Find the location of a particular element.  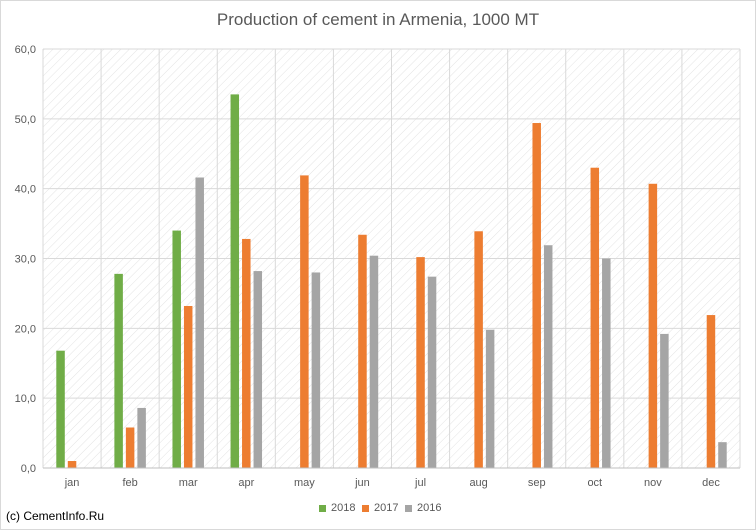

x-tick-label: oct is located at coordinates (594, 483).